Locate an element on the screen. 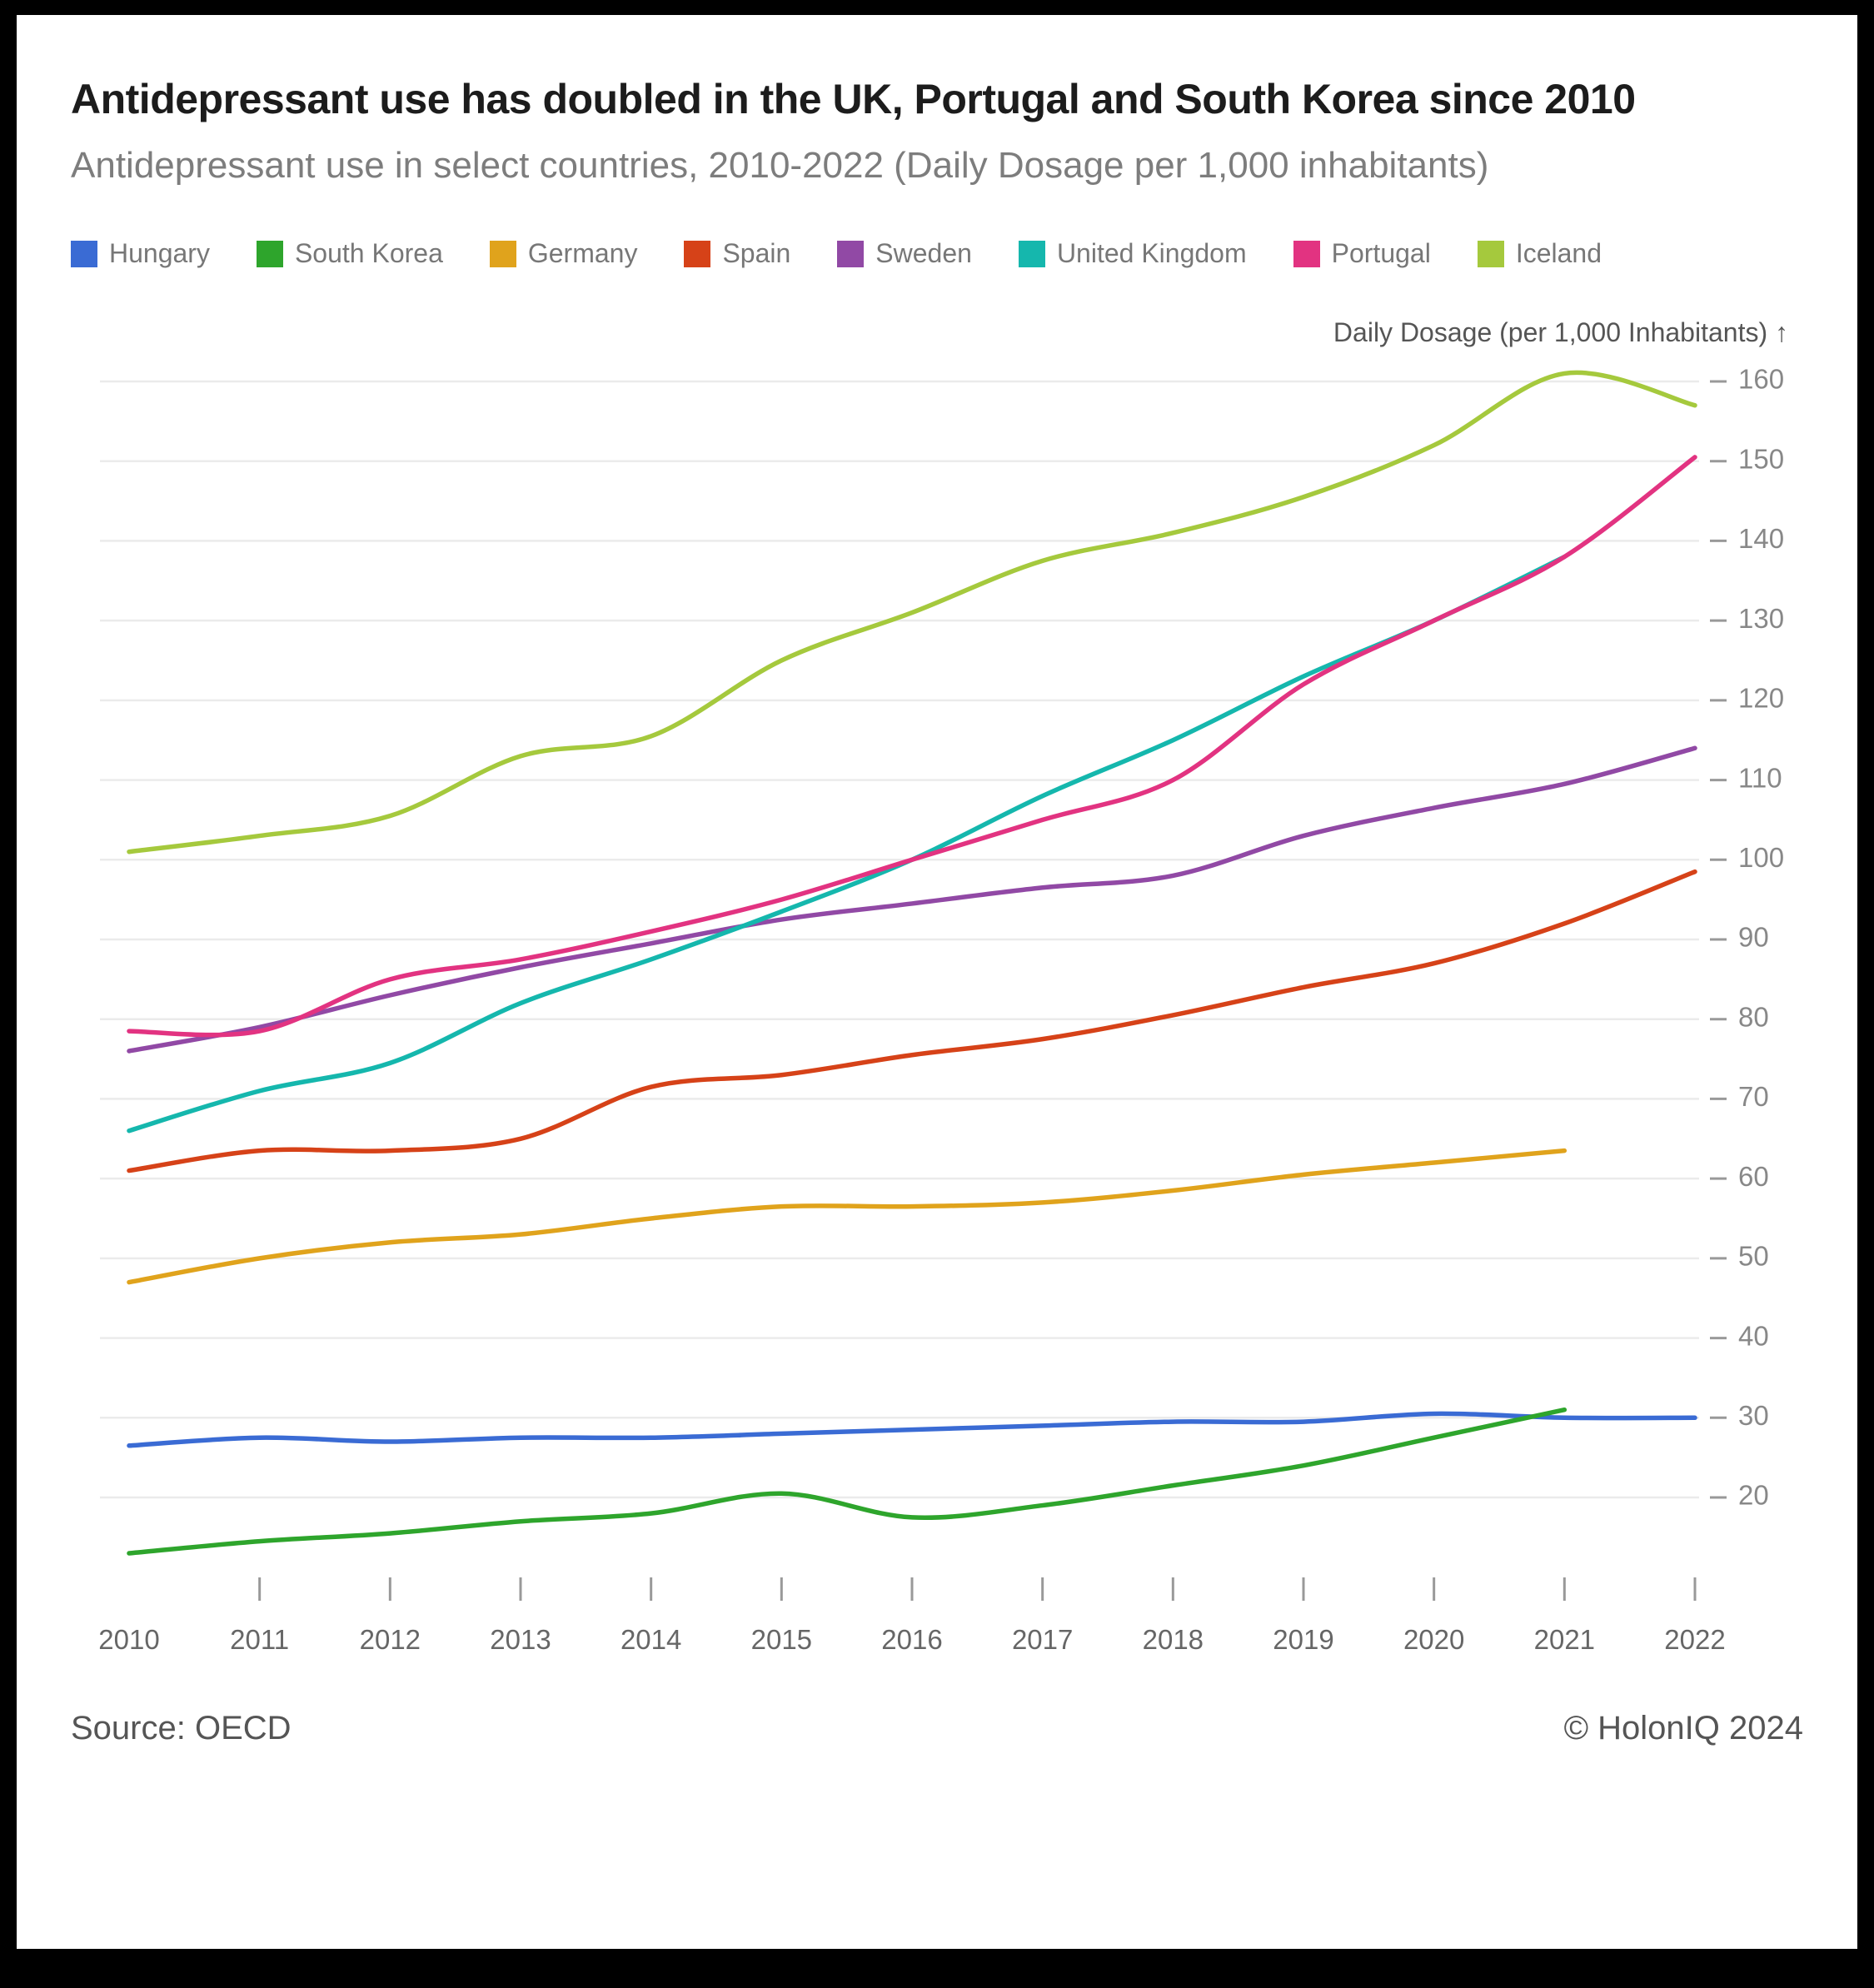  legend-item-germany: Germany is located at coordinates (564, 254).